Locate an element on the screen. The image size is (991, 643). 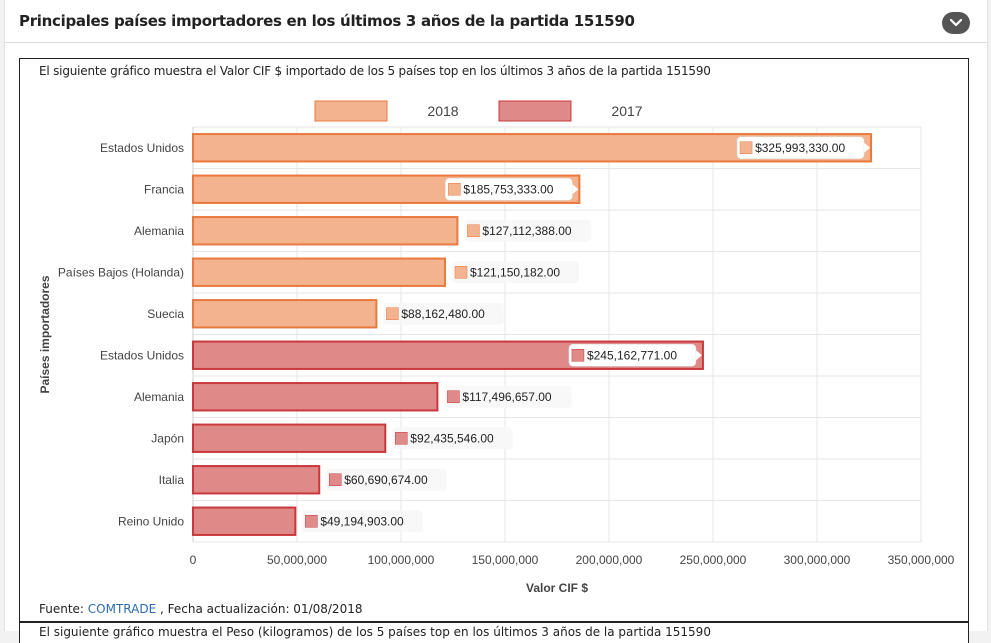
data-label-text: $49,194,903.00 is located at coordinates (362, 521).